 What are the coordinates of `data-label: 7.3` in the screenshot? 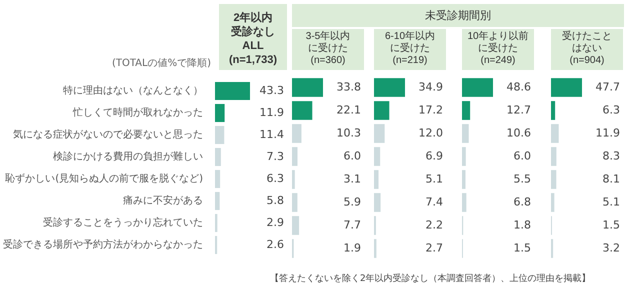 It's located at (275, 156).